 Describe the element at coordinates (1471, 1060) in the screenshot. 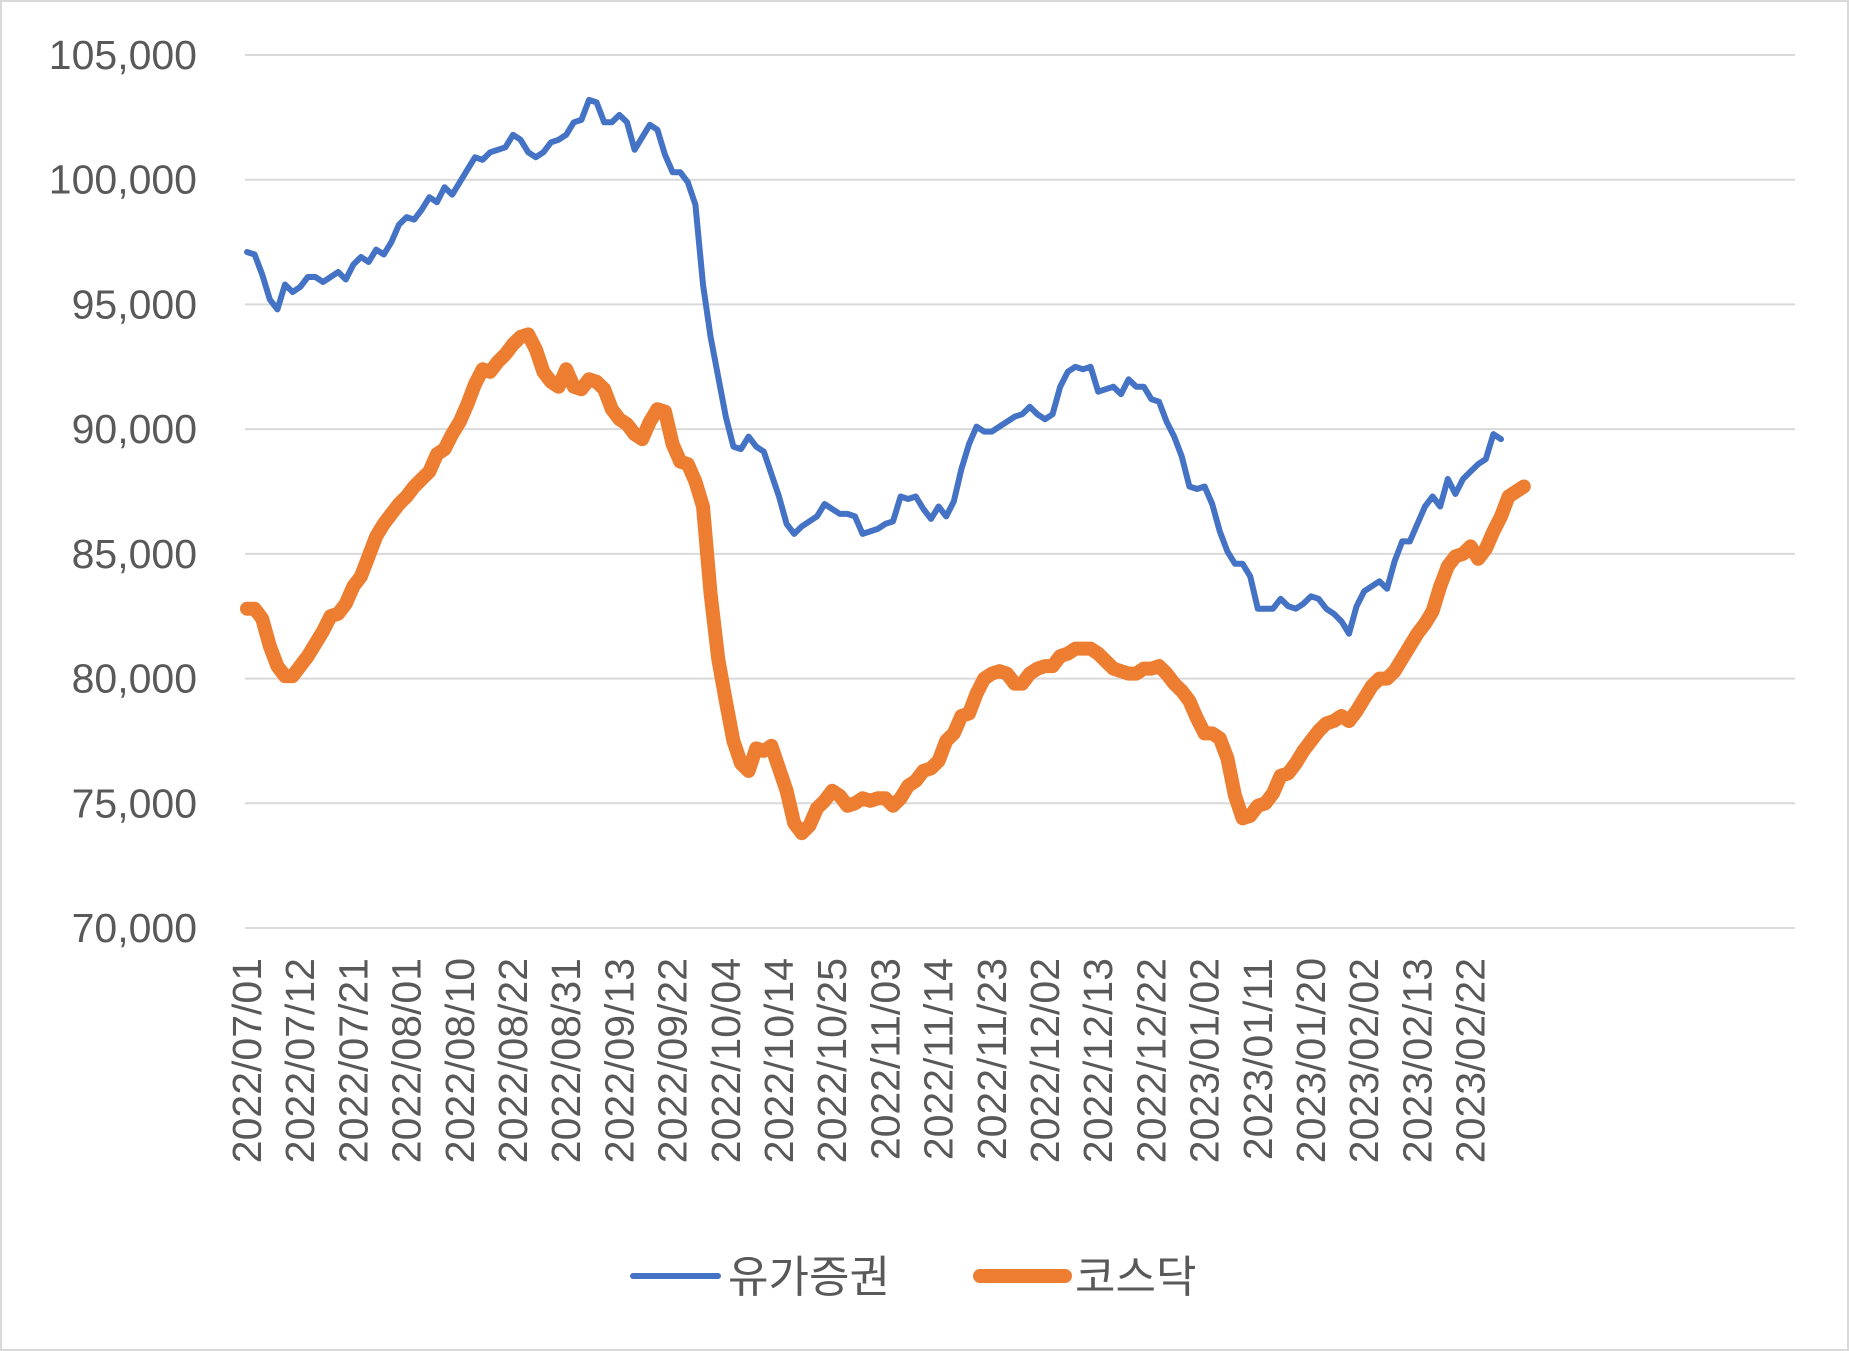

I see `x-tick-label: 2023/02/22` at that location.